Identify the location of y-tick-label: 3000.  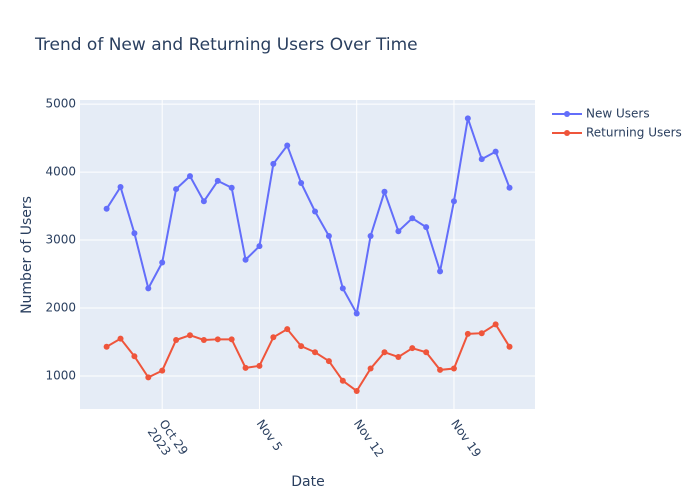
(60, 240).